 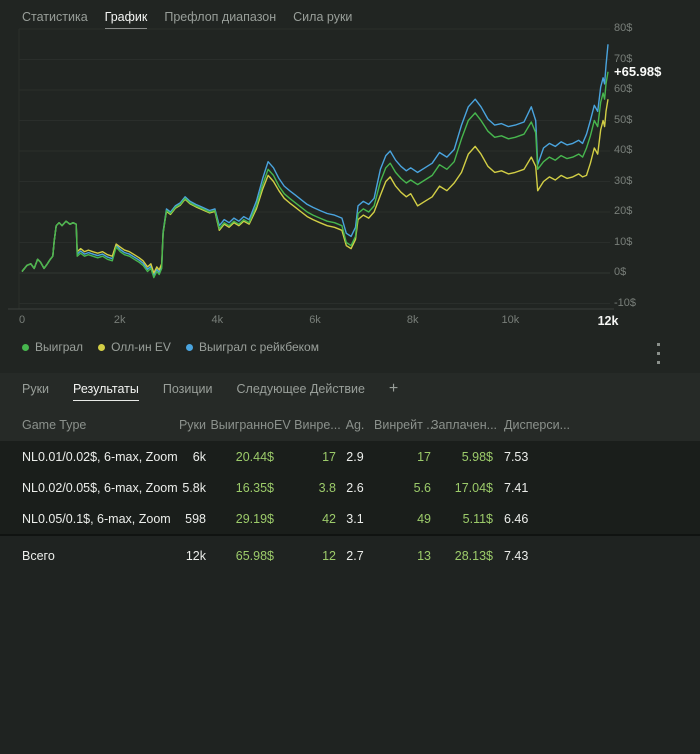 What do you see at coordinates (300, 388) in the screenshot?
I see `tab-next-action: Следующее Действие` at bounding box center [300, 388].